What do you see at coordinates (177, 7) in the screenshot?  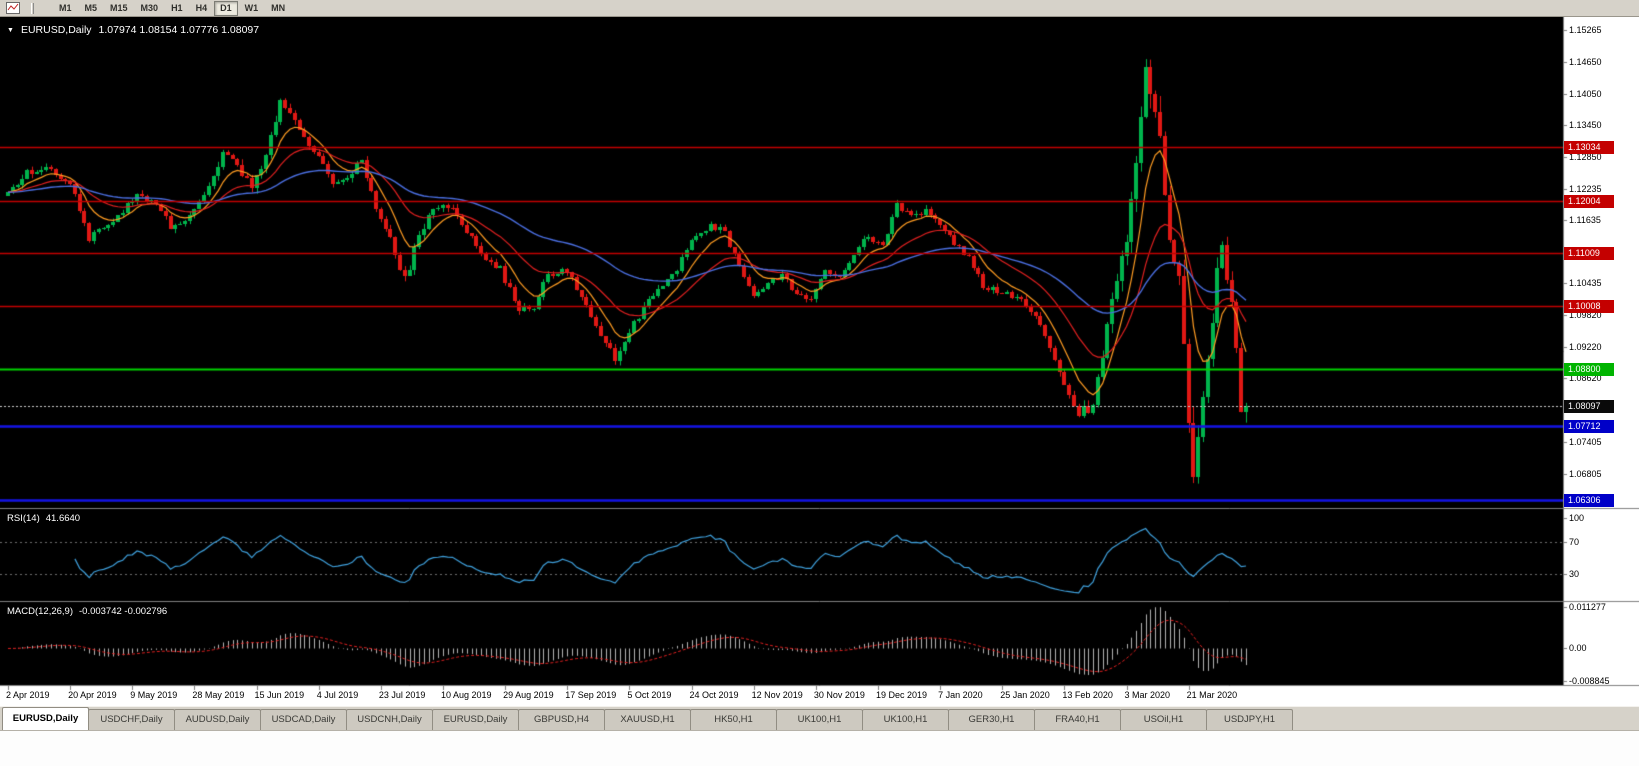 I see `timeframe-button-h1: H1` at bounding box center [177, 7].